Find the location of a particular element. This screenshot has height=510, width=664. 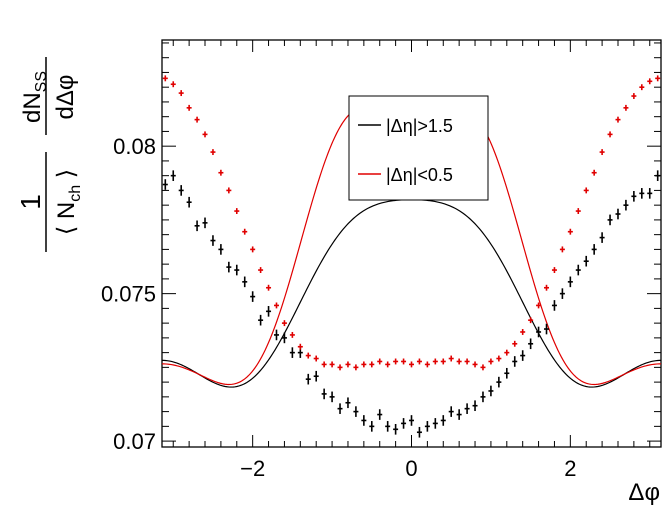

y-title-ss-sub: SS is located at coordinates (41, 81).